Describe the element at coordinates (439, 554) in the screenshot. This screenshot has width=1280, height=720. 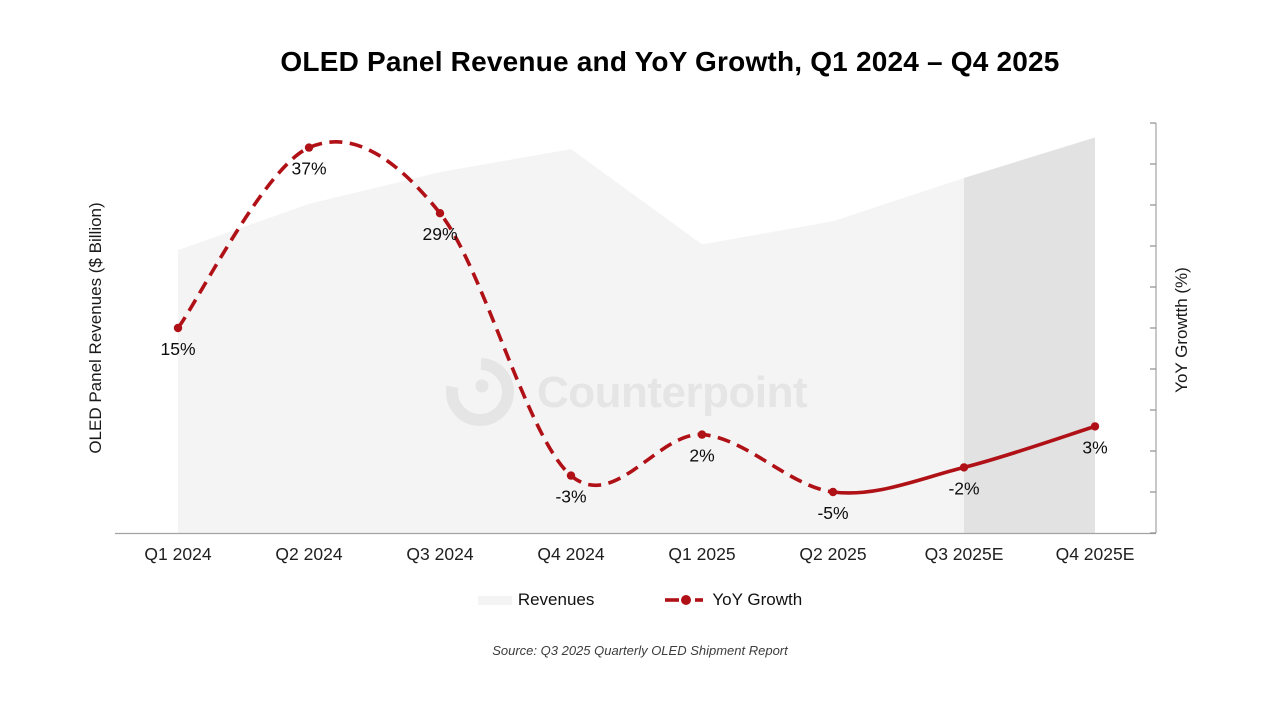
I see `x-axis-label: Q3 2024` at that location.